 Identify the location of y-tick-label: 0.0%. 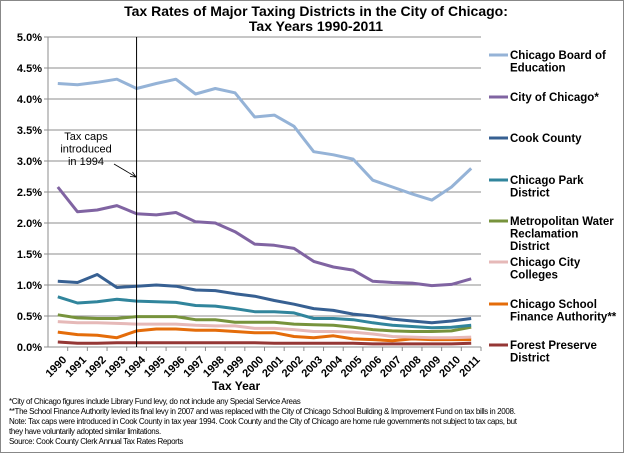
(29, 348).